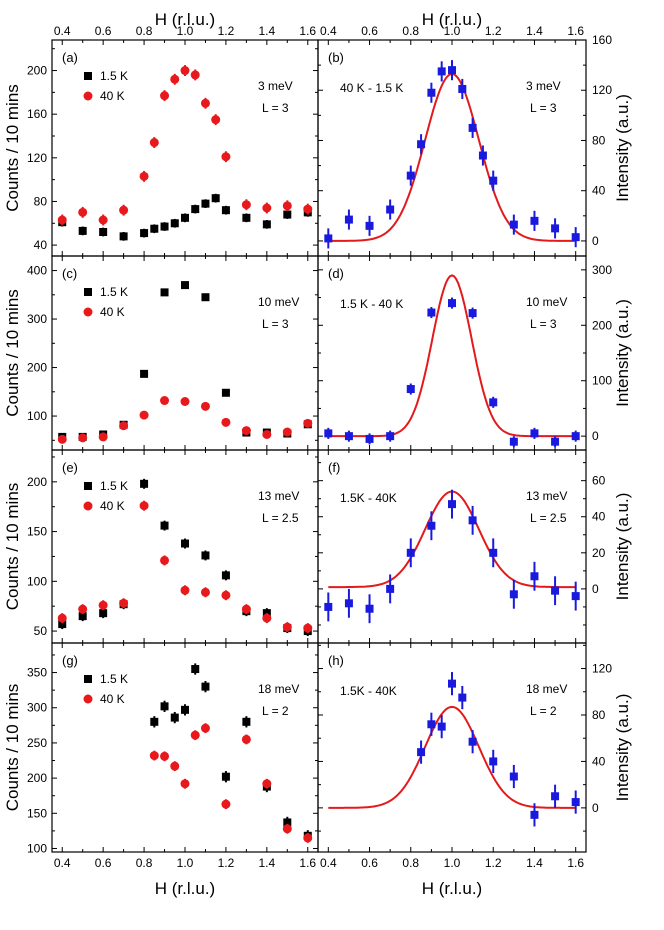 The height and width of the screenshot is (930, 664). Describe the element at coordinates (410, 863) in the screenshot. I see `bottom-tick-label: 0.8` at that location.